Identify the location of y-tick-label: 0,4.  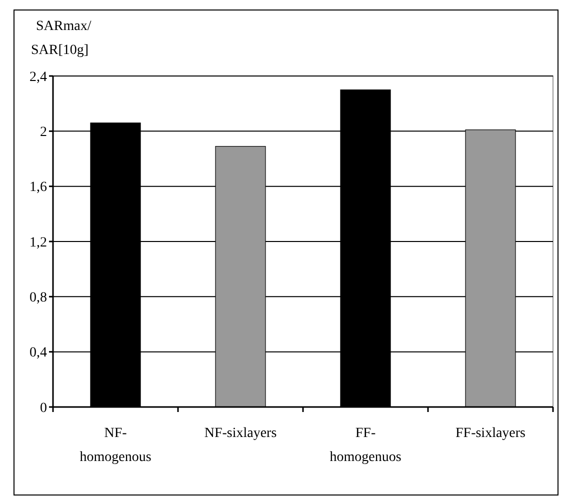
(38, 353).